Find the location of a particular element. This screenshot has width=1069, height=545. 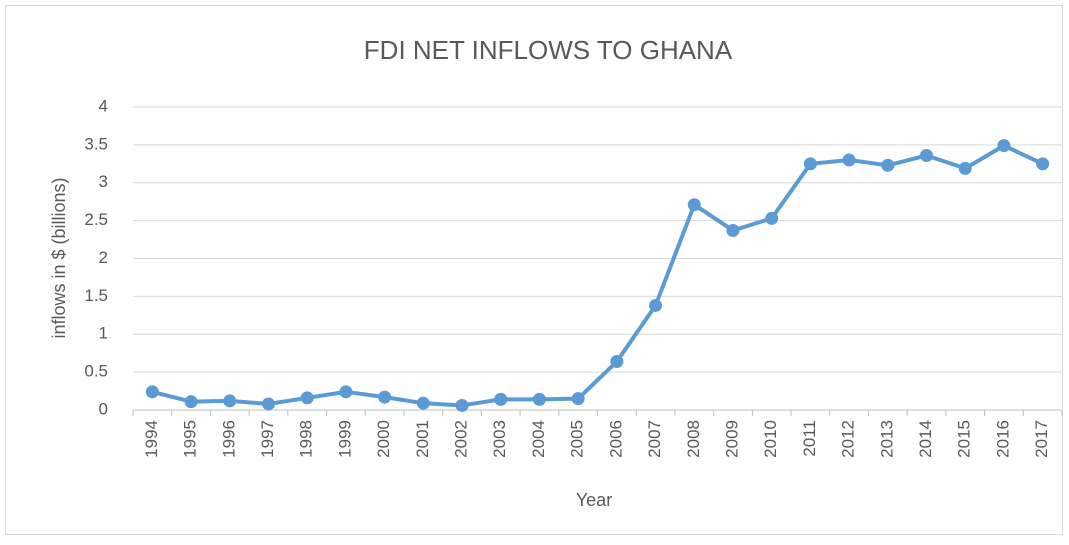

x-tick-label: 2010 is located at coordinates (770, 439).